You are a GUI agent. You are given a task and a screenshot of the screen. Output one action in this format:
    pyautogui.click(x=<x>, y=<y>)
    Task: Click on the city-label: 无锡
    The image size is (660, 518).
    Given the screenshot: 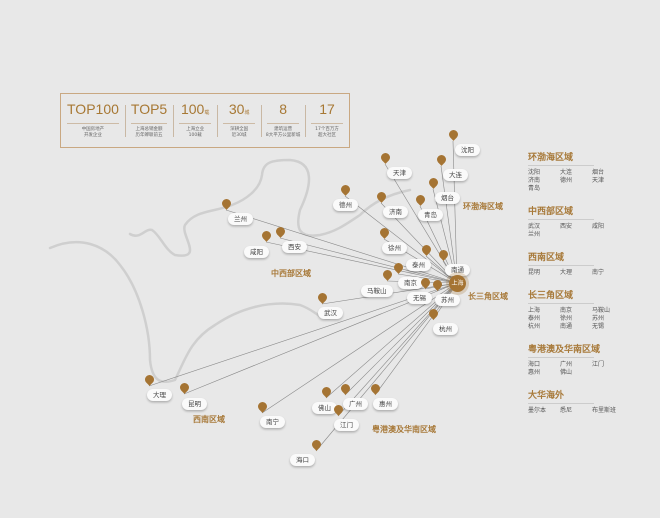 What is the action you would take?
    pyautogui.click(x=419, y=298)
    